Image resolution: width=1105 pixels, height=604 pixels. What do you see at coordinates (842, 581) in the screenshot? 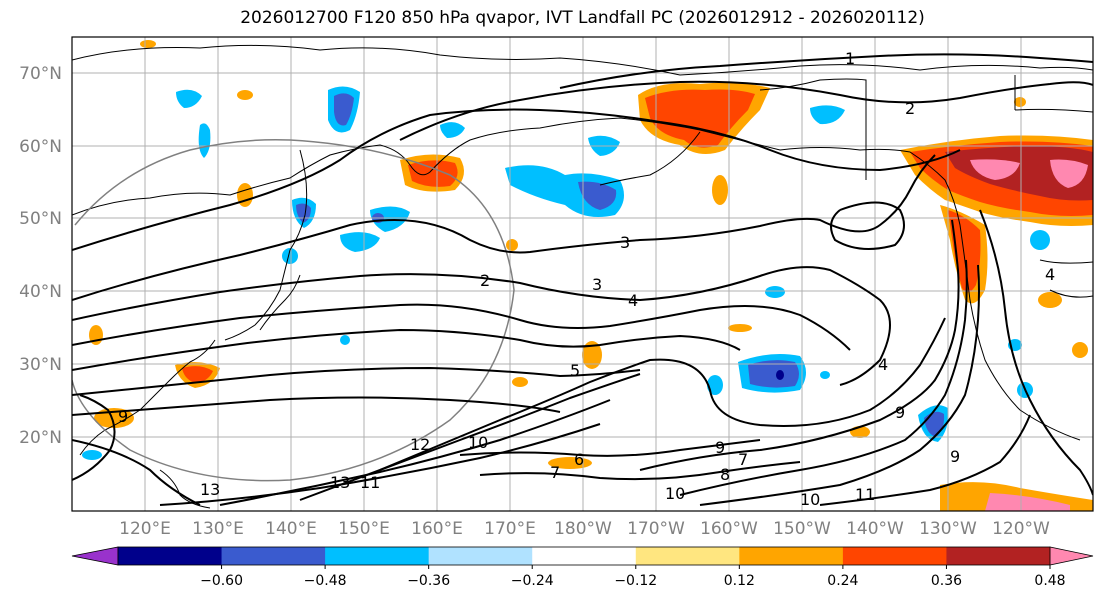
I see `colorbar-tick-label: 0.24` at bounding box center [842, 581].